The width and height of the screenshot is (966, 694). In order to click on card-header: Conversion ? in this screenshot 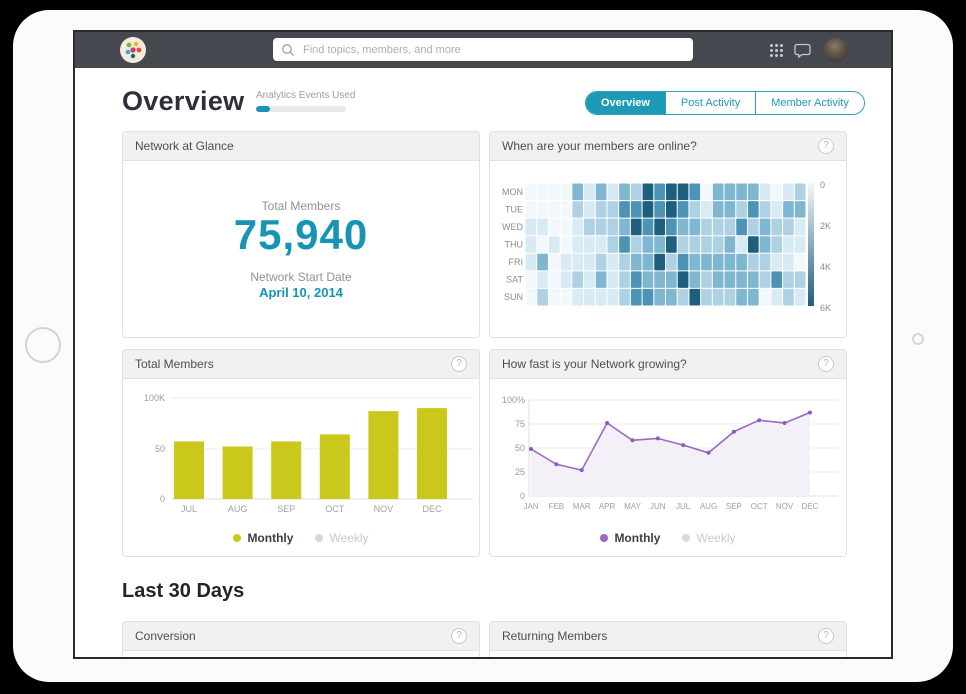, I will do `click(301, 636)`.